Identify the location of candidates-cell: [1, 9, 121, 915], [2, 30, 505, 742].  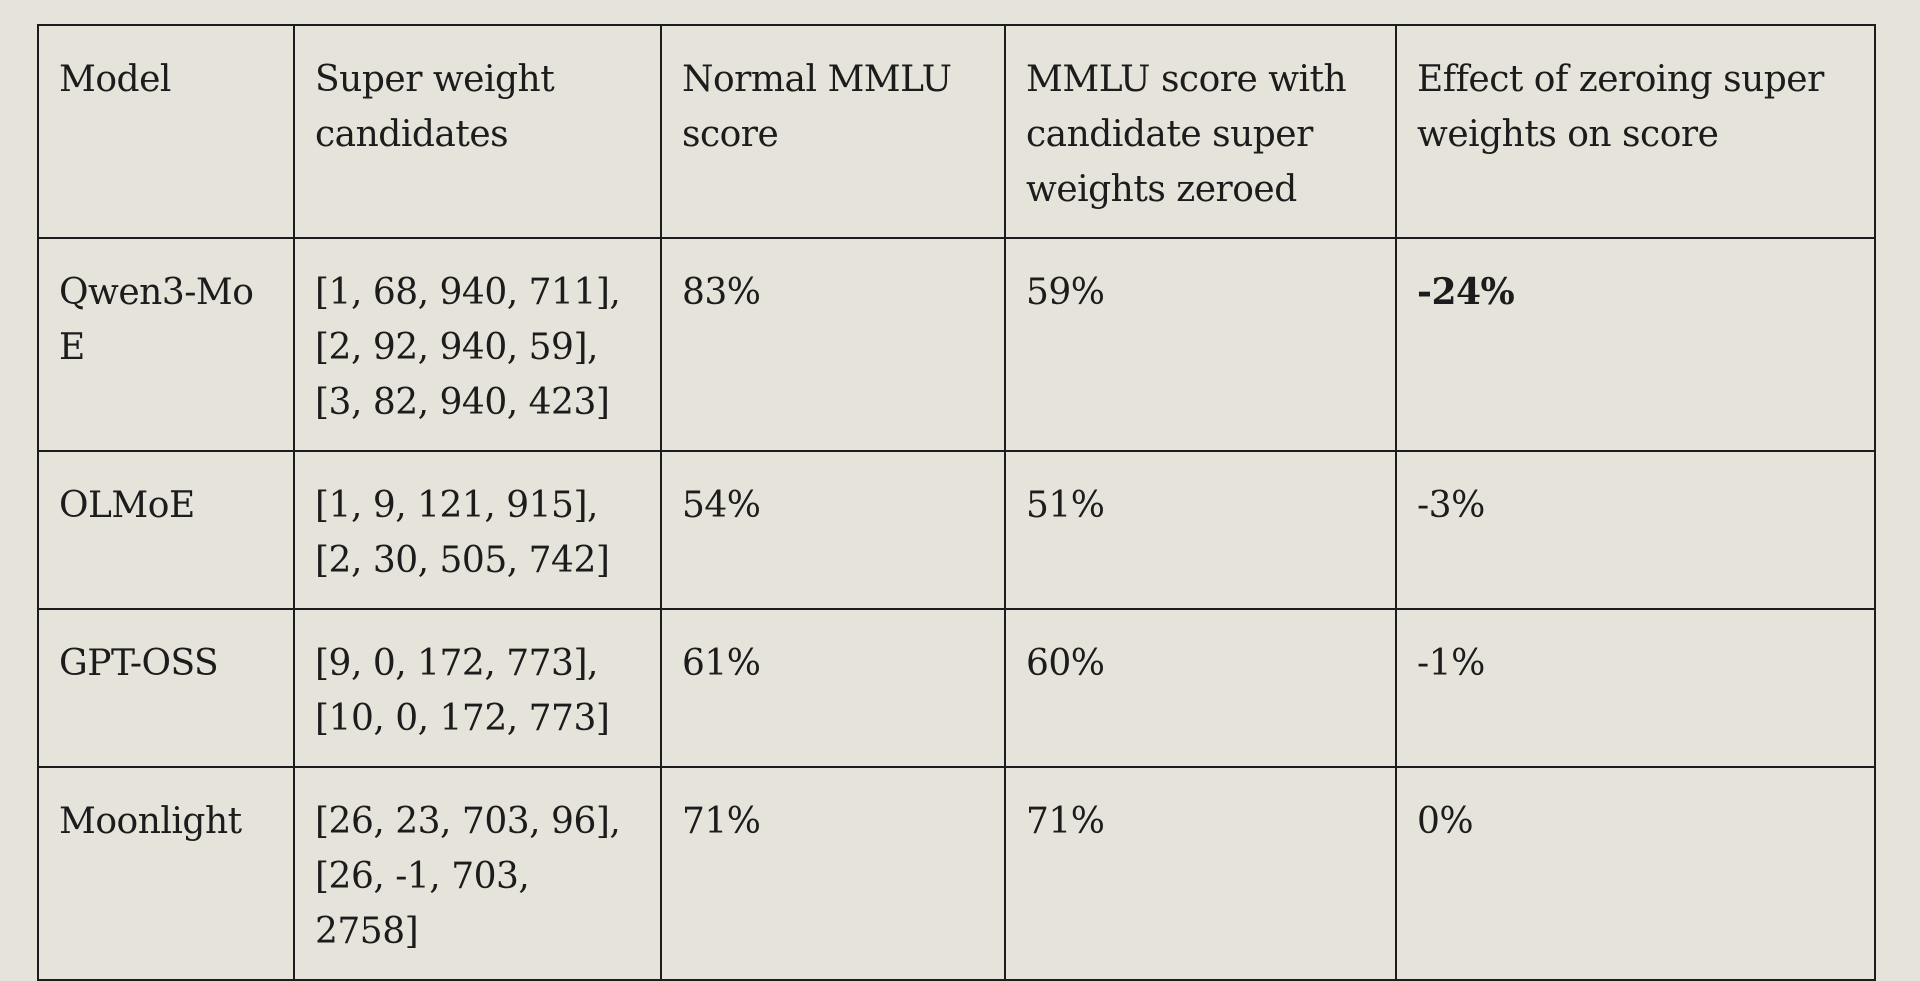
(477, 530).